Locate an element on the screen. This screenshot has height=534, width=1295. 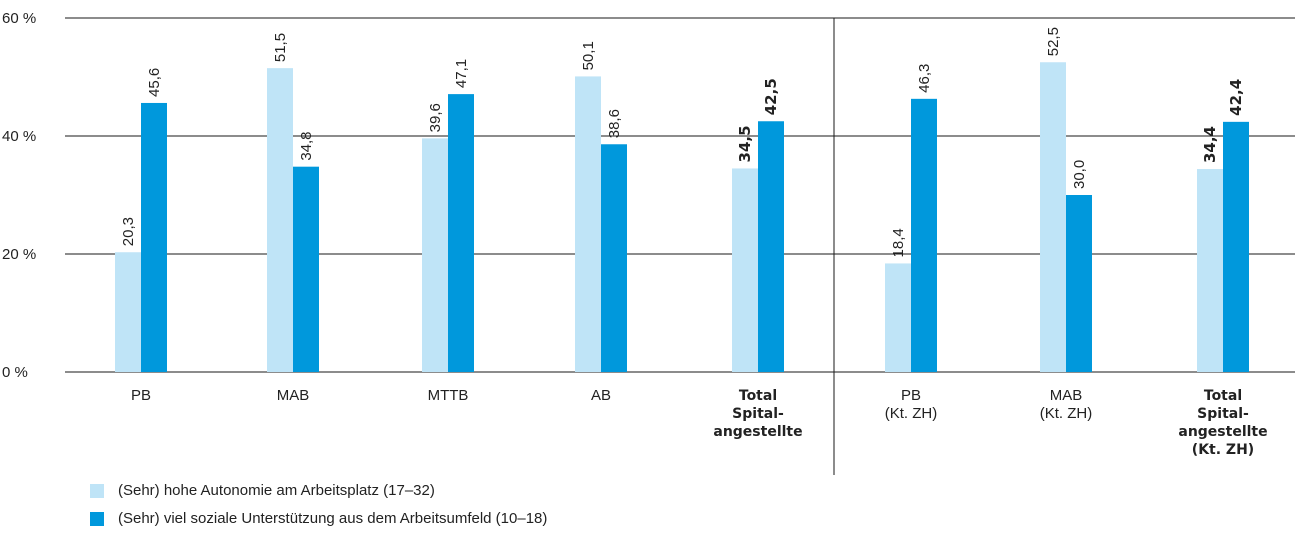
data-label: 42,5 is located at coordinates (771, 96).